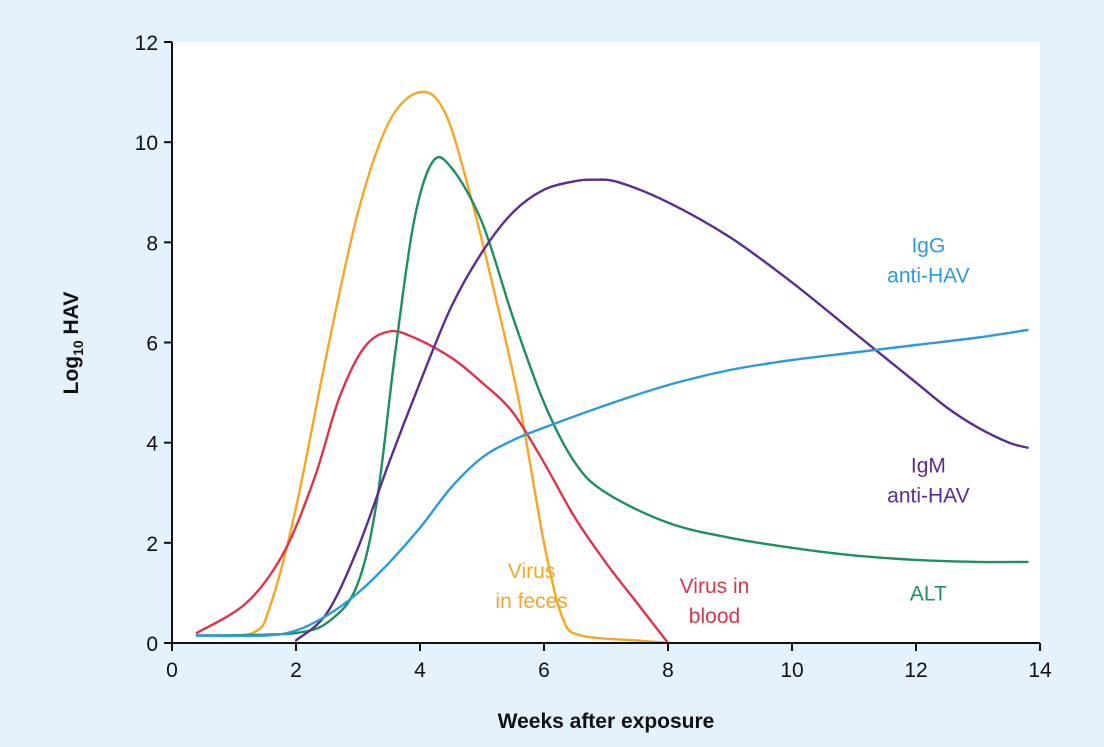 The width and height of the screenshot is (1104, 747). I want to click on y-axis-title-main: Log, so click(71, 375).